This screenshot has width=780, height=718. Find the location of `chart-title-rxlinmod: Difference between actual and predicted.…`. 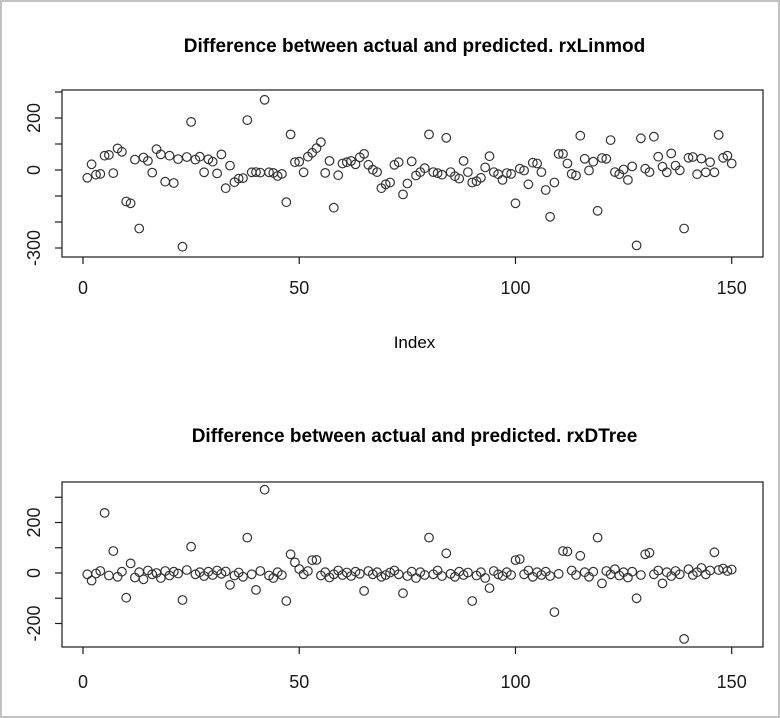

chart-title-rxlinmod: Difference between actual and predicted.… is located at coordinates (414, 46).